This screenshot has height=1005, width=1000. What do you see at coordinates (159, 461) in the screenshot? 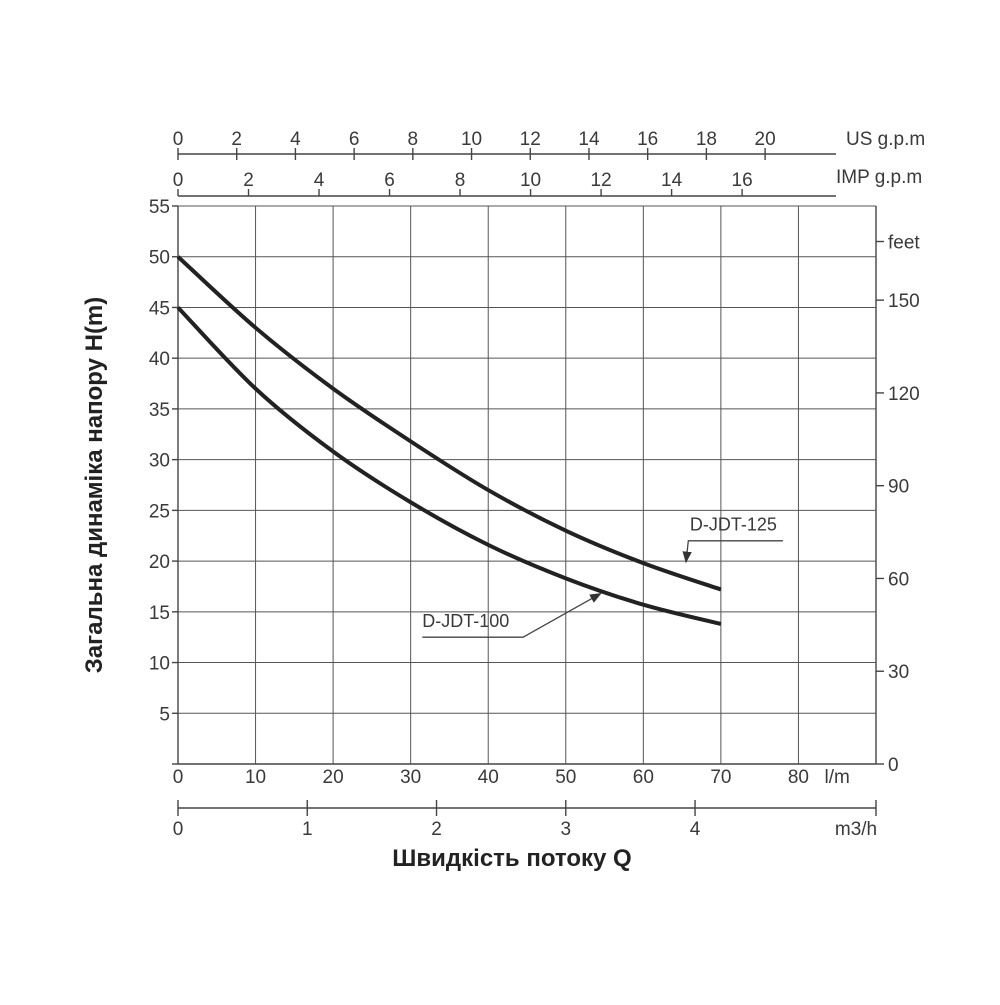
I see `y-tick-label: 30` at bounding box center [159, 461].